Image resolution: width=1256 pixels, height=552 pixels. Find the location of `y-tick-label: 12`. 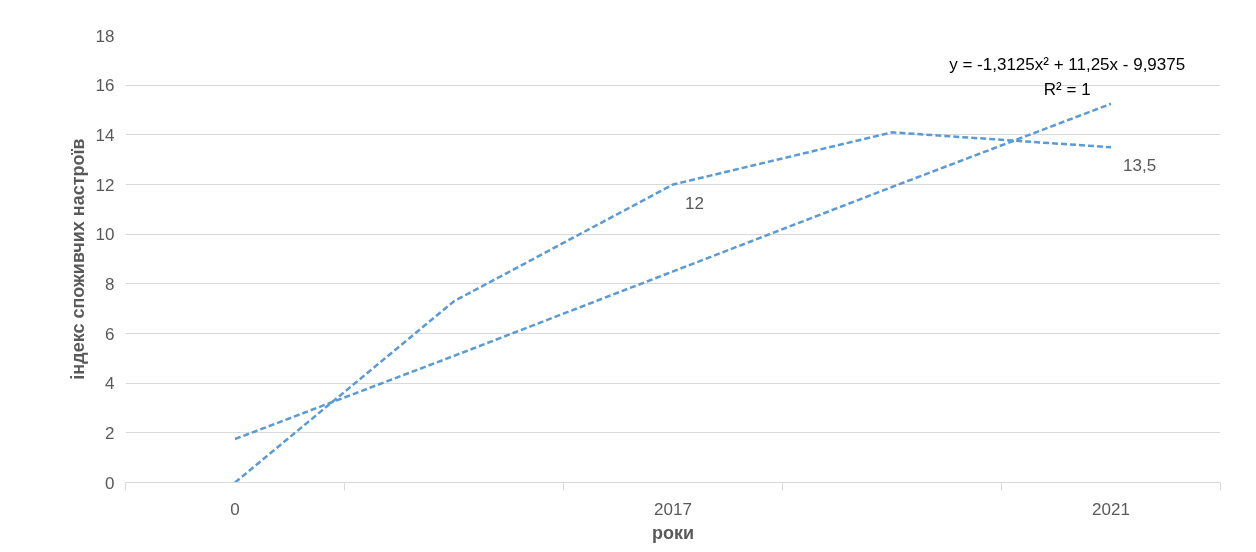

y-tick-label: 12 is located at coordinates (105, 185).